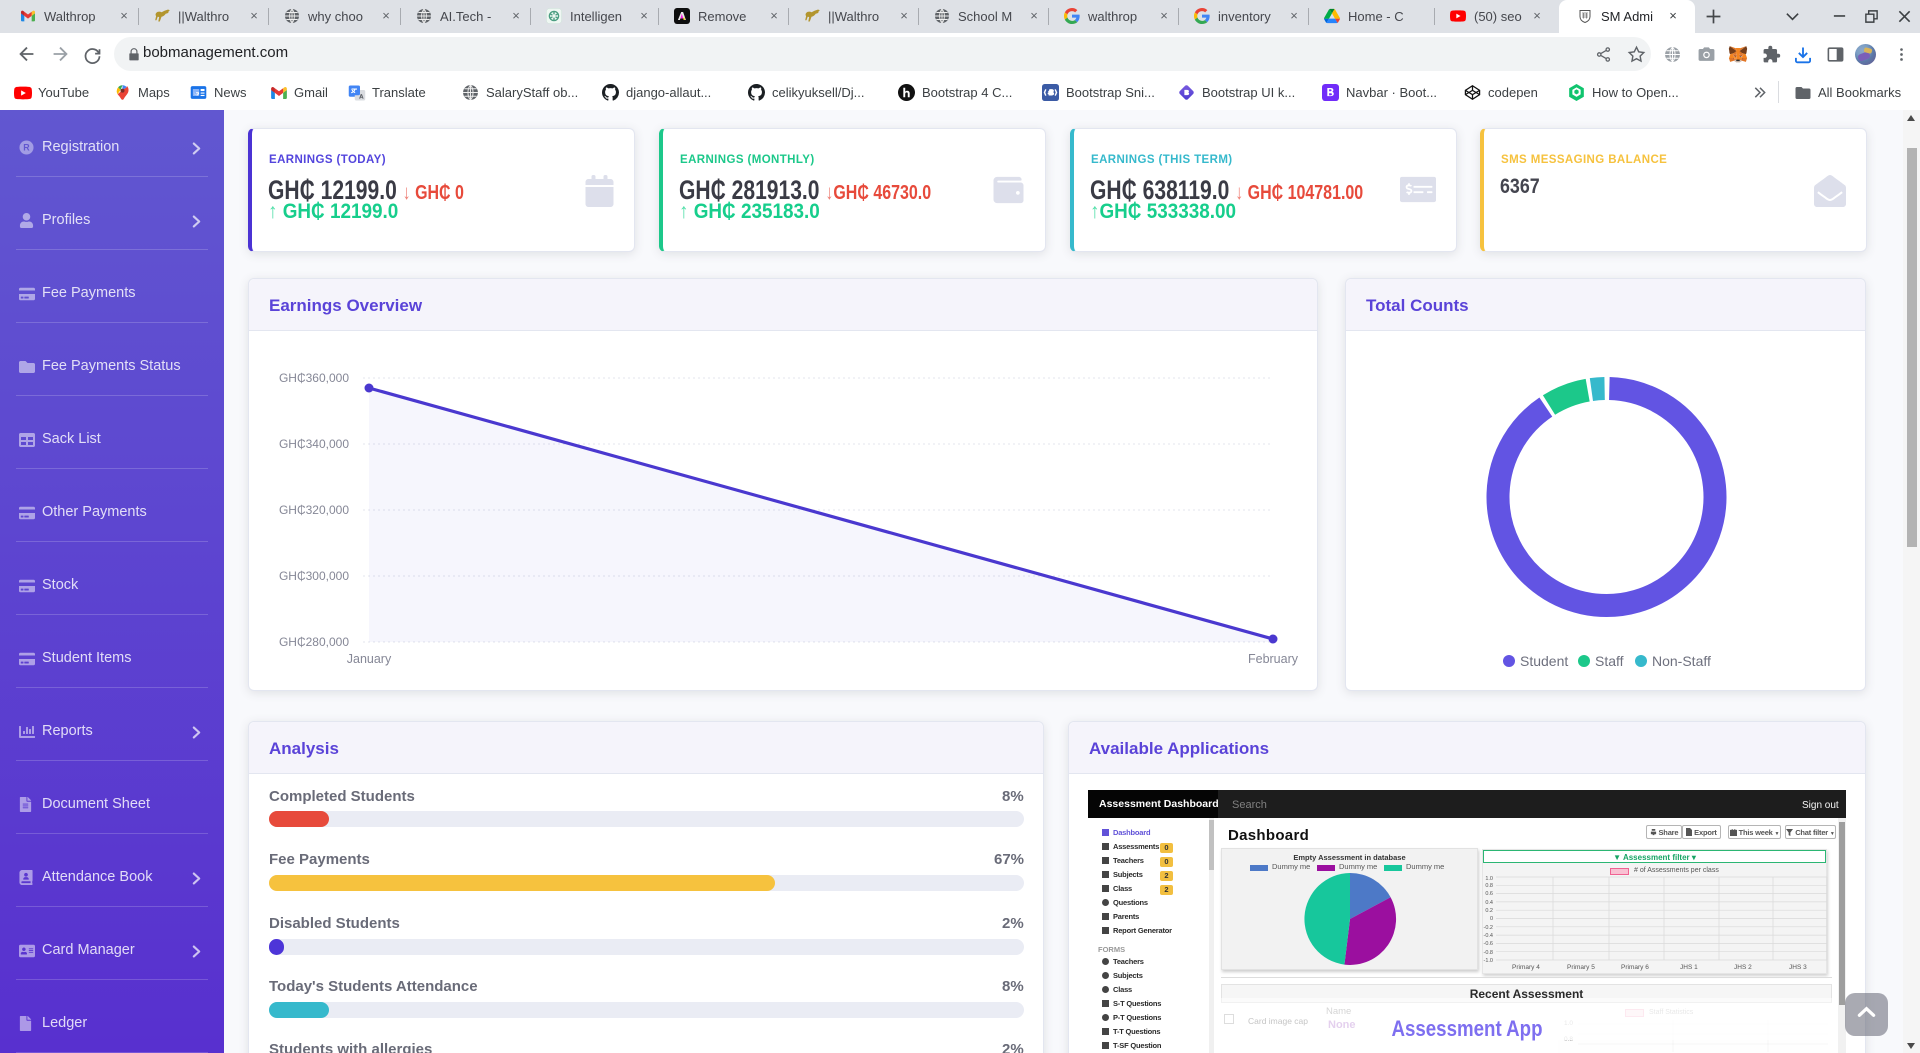  Describe the element at coordinates (1489, 879) in the screenshot. I see `svg-text: 1.0` at that location.